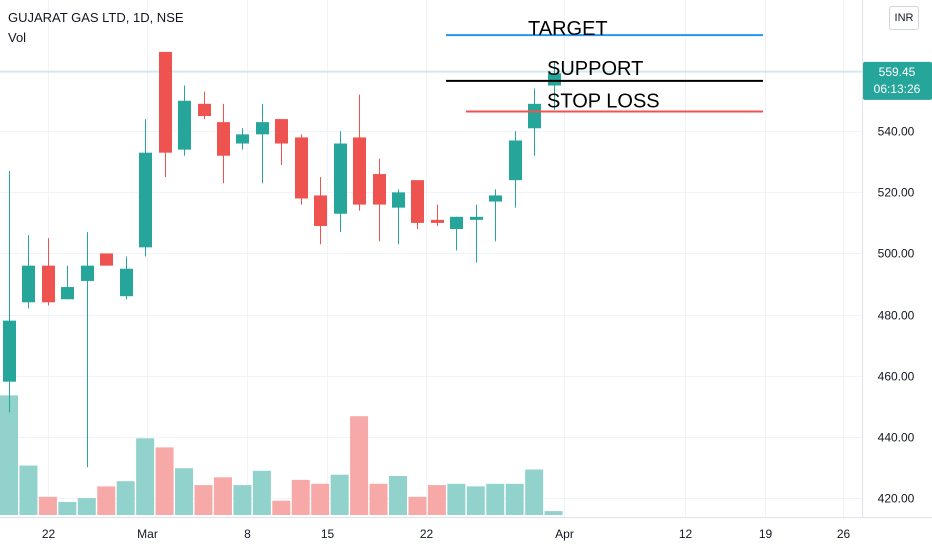 This screenshot has height=555, width=932. I want to click on time-tick-label: Mar, so click(147, 534).